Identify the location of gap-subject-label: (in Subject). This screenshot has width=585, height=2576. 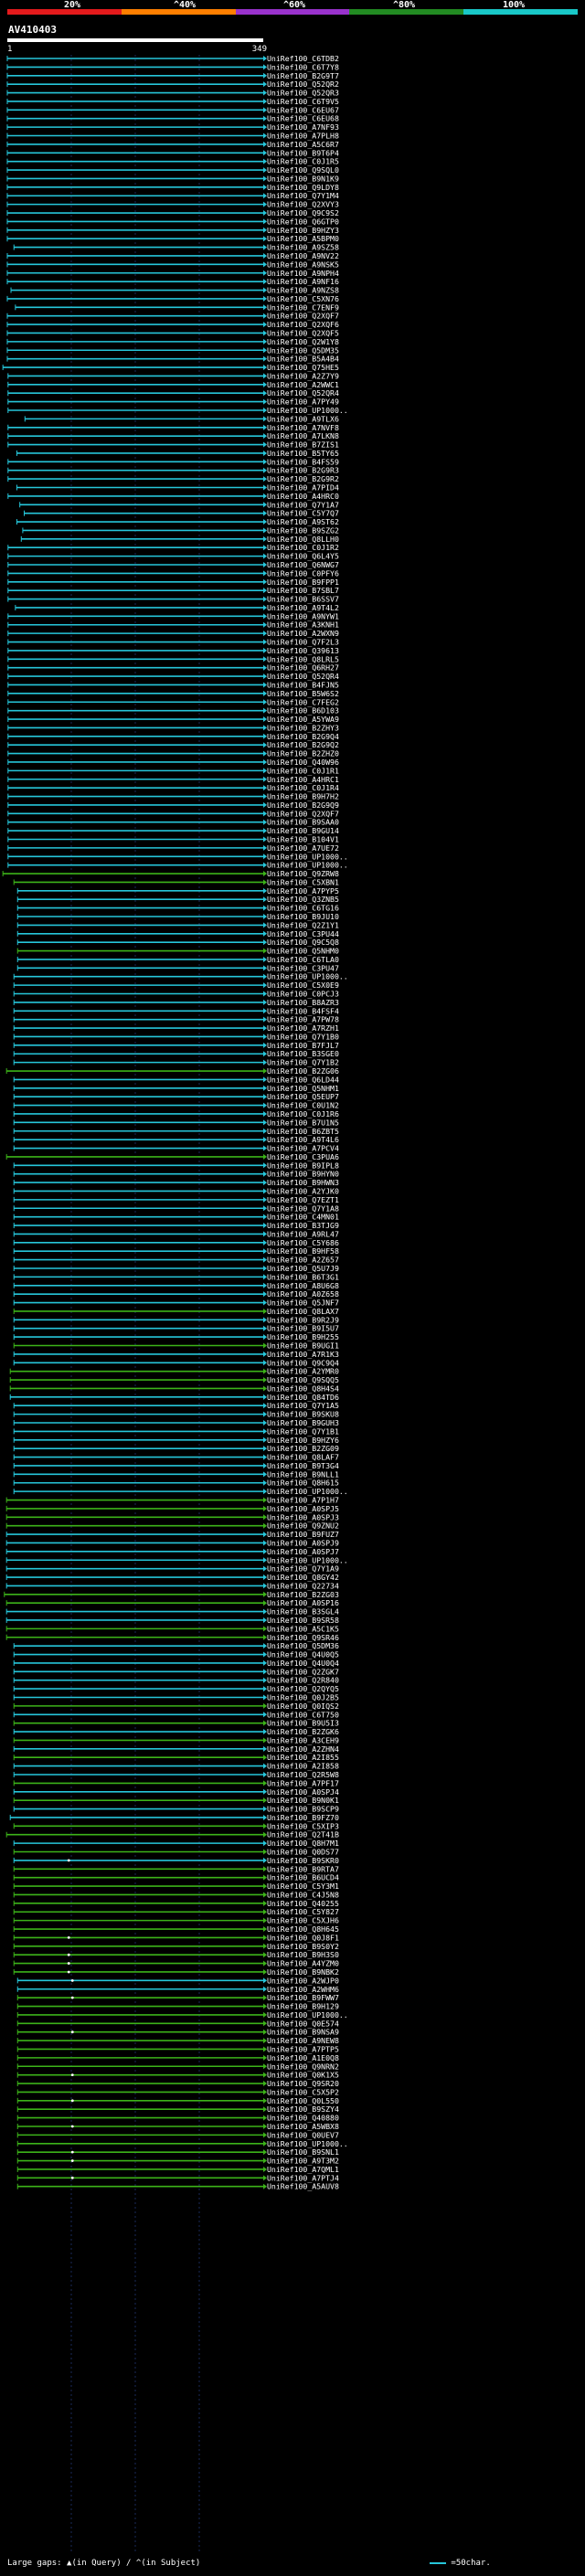
(171, 2563).